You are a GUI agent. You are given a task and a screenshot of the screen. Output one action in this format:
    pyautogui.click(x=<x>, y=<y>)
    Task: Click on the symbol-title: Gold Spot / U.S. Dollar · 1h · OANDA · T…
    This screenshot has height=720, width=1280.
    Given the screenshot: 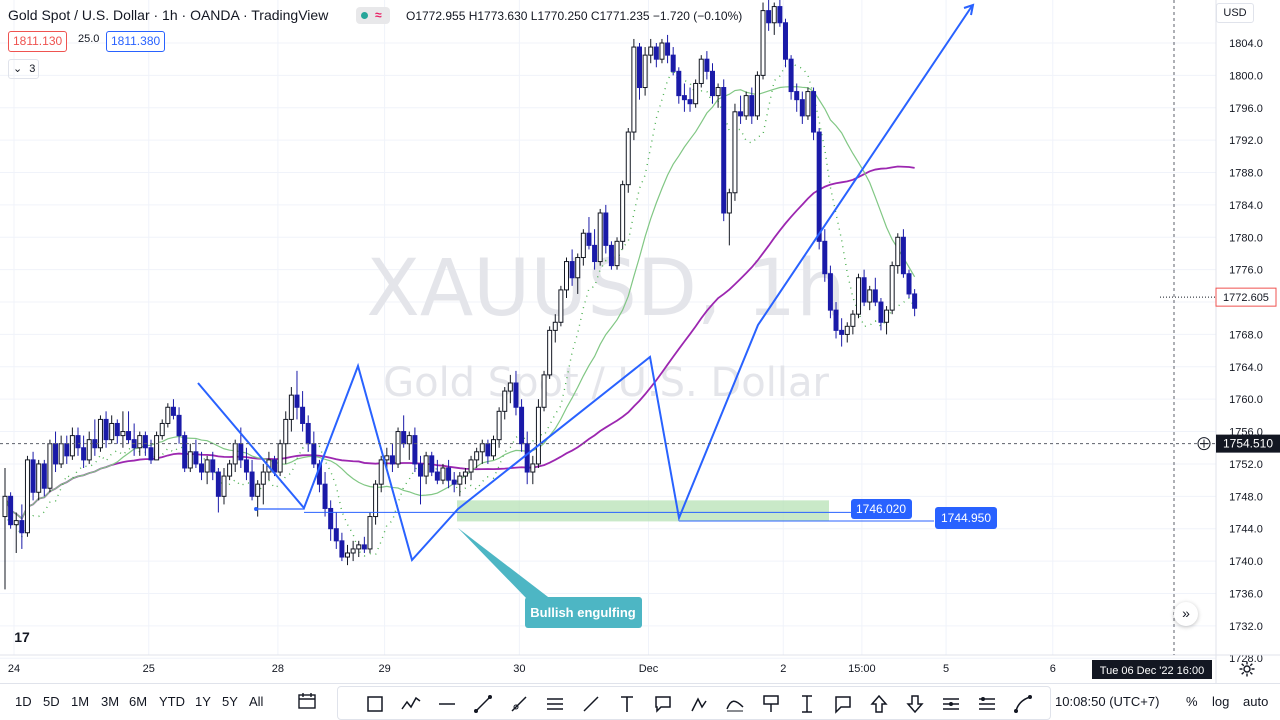 What is the action you would take?
    pyautogui.click(x=168, y=15)
    